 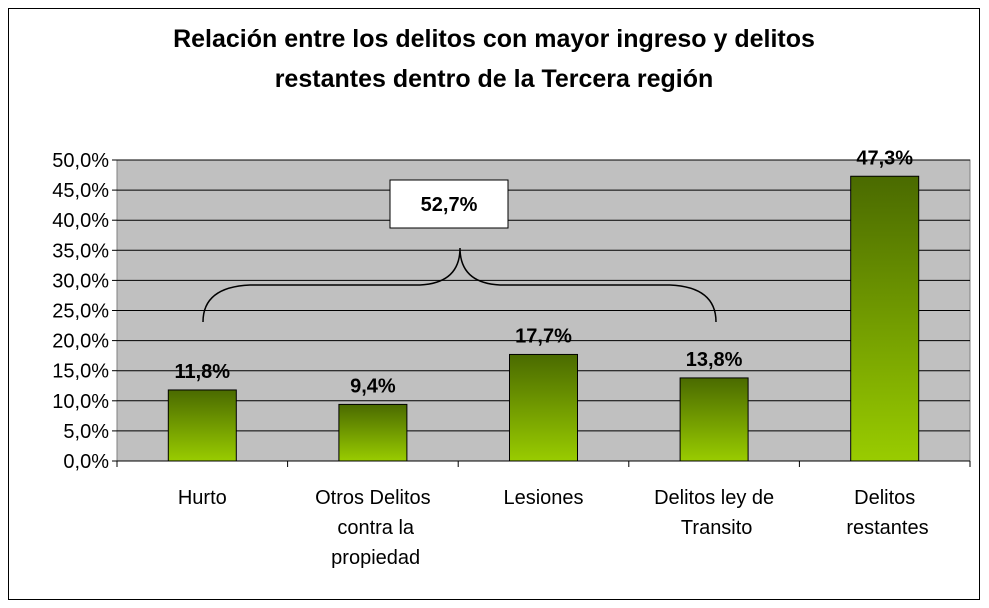 What do you see at coordinates (494, 79) in the screenshot?
I see `chart-title: restantes dentro de la Tercera región` at bounding box center [494, 79].